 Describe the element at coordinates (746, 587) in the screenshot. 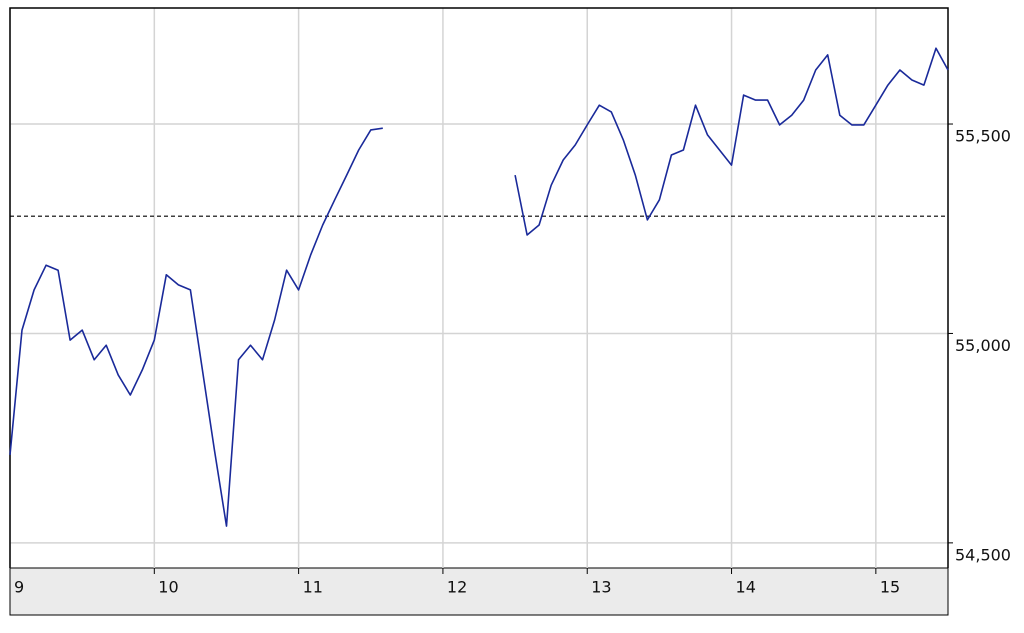

I see `x-tick-label: 14` at that location.